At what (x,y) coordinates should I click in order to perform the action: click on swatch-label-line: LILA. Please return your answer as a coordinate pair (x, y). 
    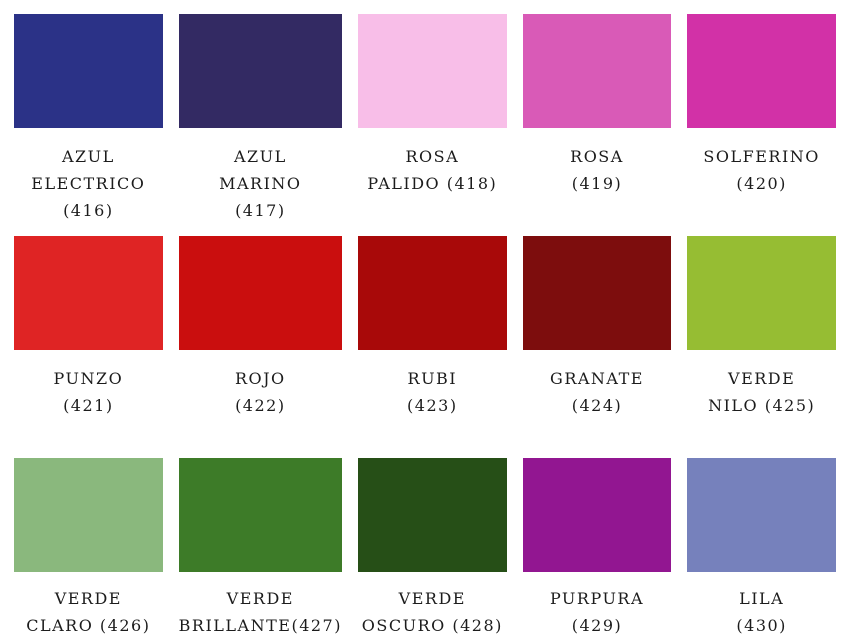
    Looking at the image, I should click on (762, 598).